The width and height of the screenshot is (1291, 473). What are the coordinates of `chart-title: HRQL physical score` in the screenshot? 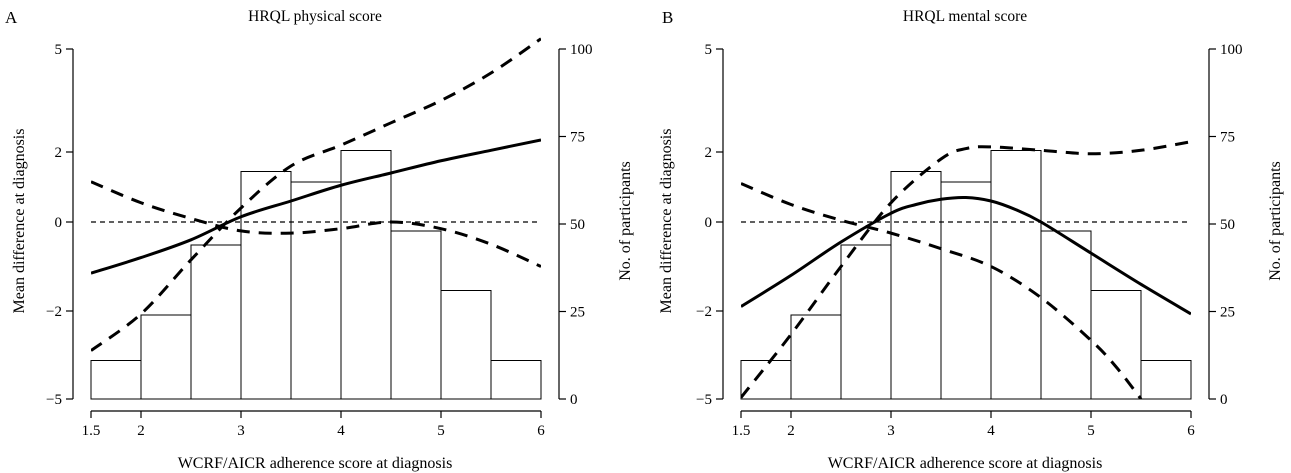 It's located at (315, 16).